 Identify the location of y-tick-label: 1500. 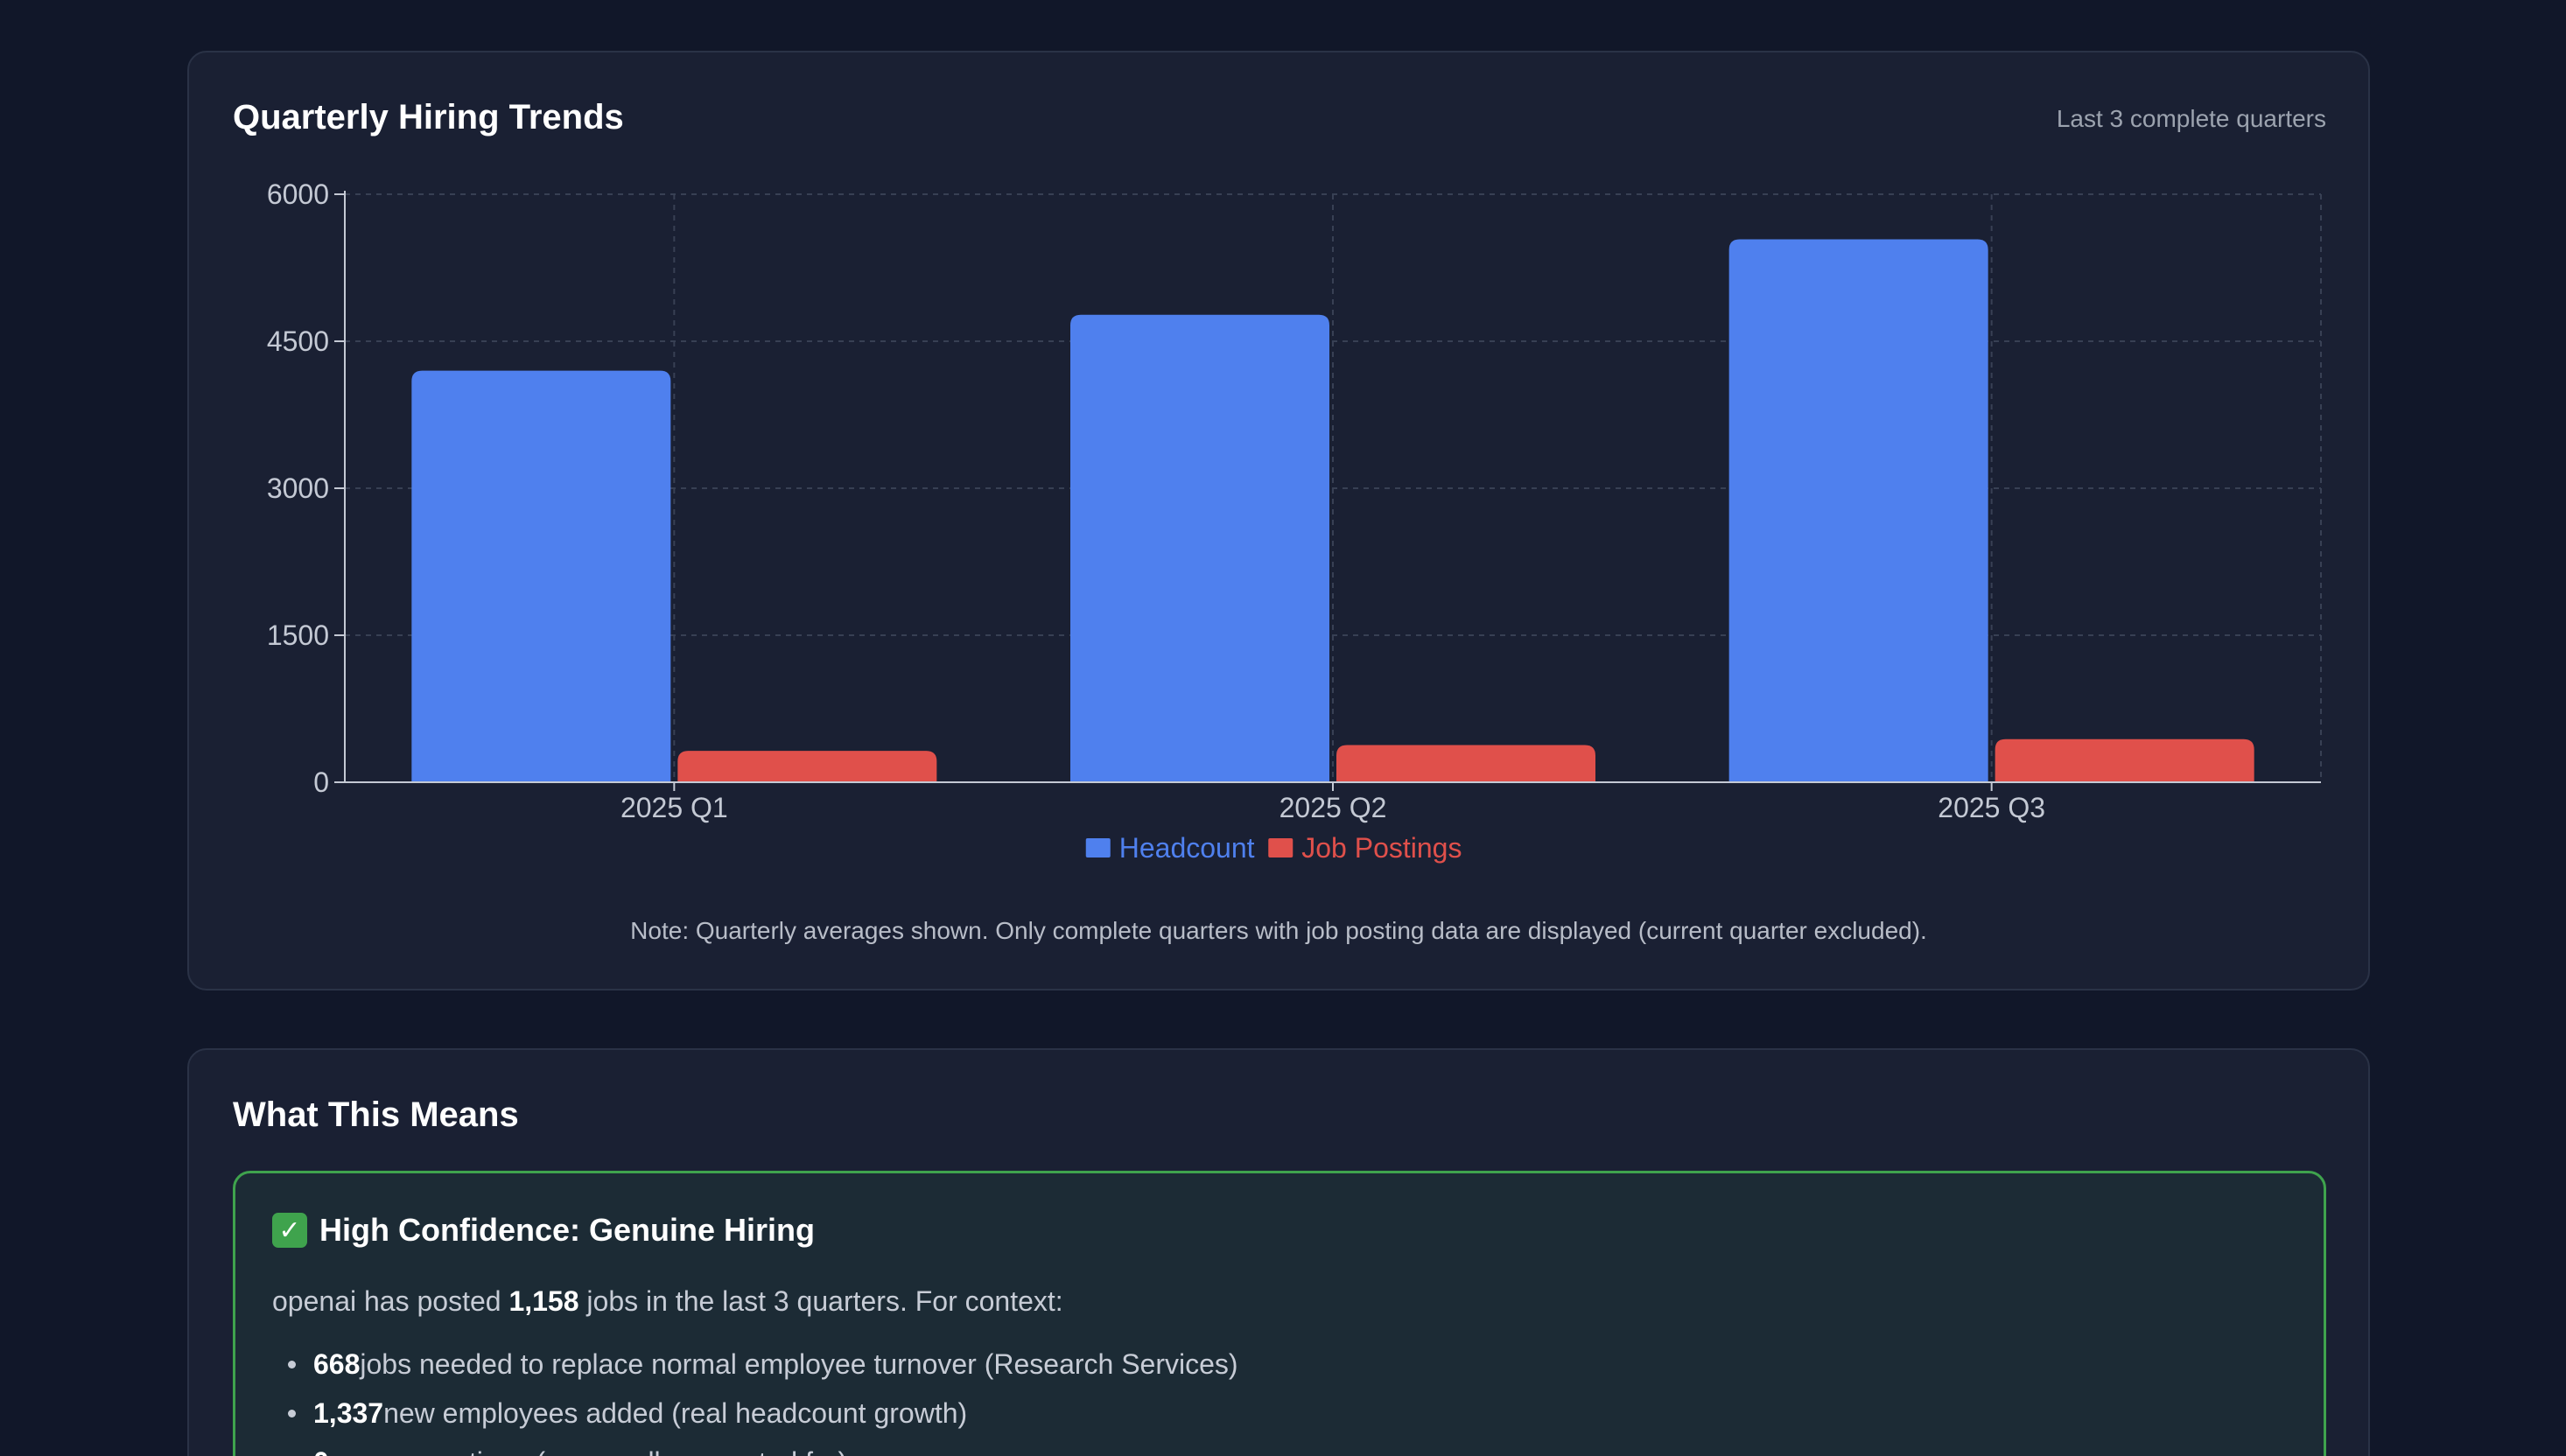
(298, 635).